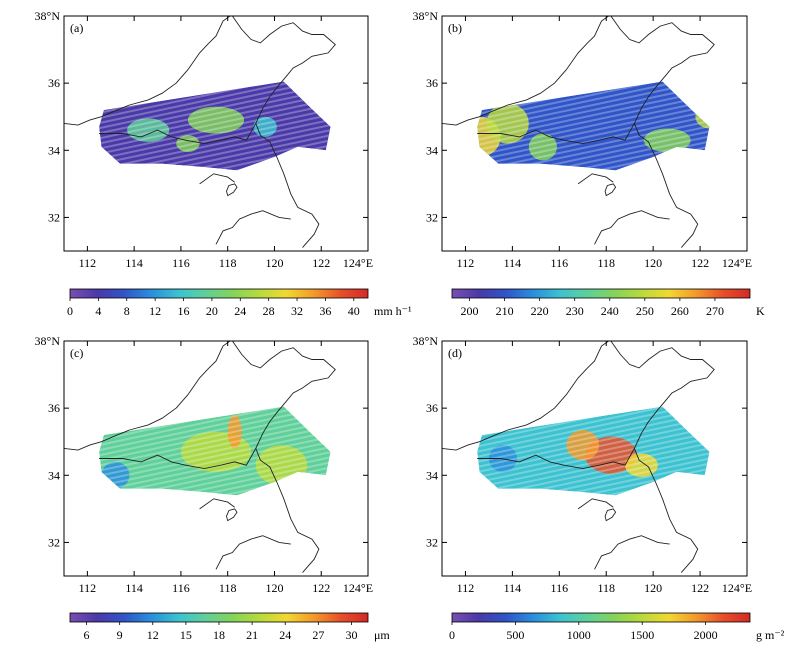  What do you see at coordinates (354, 311) in the screenshot?
I see `colorbar-tick-label: 40` at bounding box center [354, 311].